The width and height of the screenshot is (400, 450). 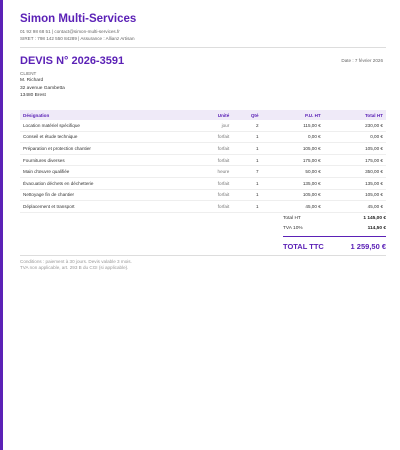 I want to click on total-label: Total HT, so click(x=292, y=218).